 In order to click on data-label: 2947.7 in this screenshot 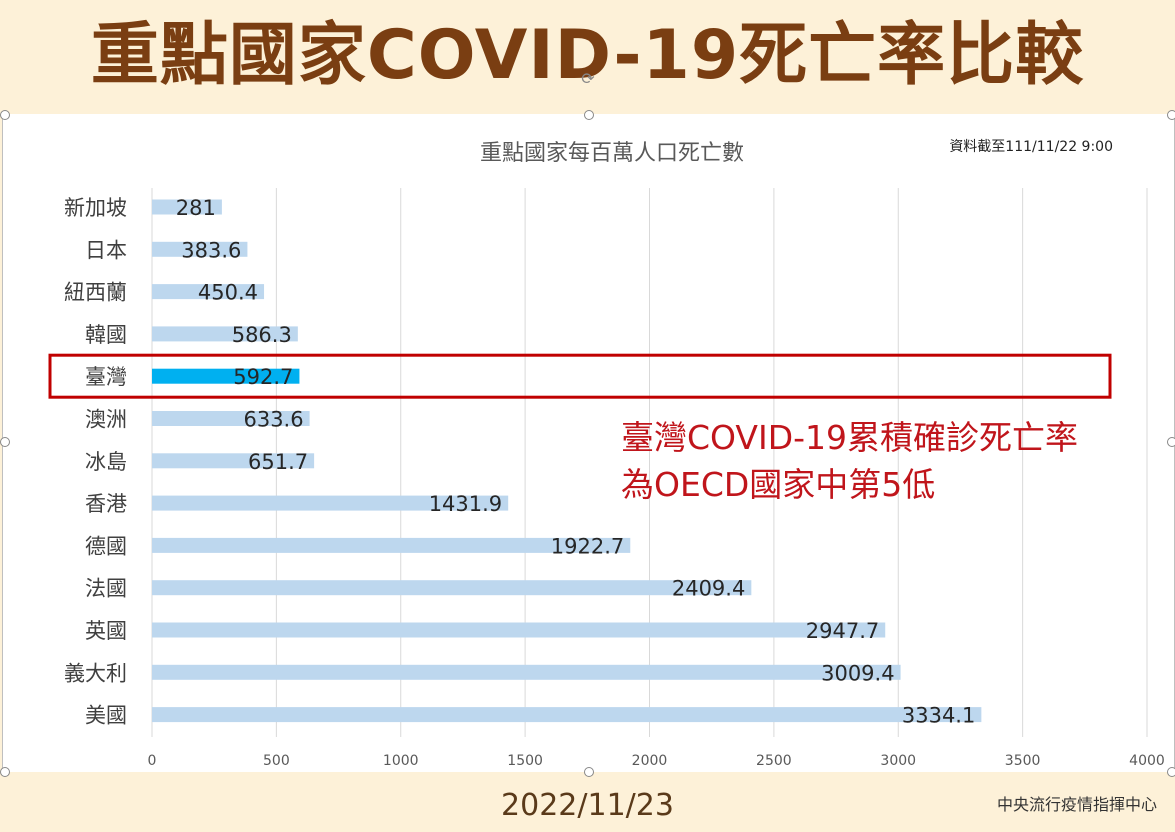, I will do `click(842, 631)`.